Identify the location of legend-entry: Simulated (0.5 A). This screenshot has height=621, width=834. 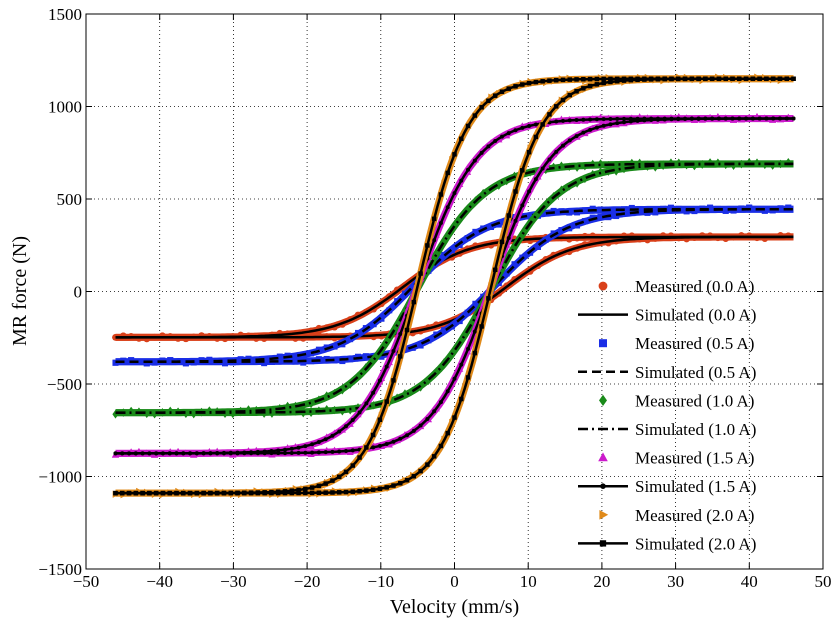
(667, 372).